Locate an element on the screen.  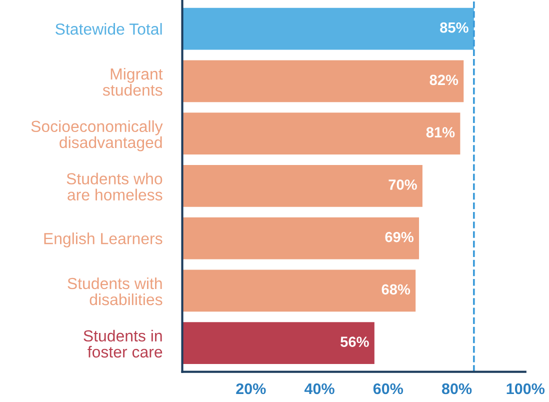
x-tick-label: 40% is located at coordinates (319, 388).